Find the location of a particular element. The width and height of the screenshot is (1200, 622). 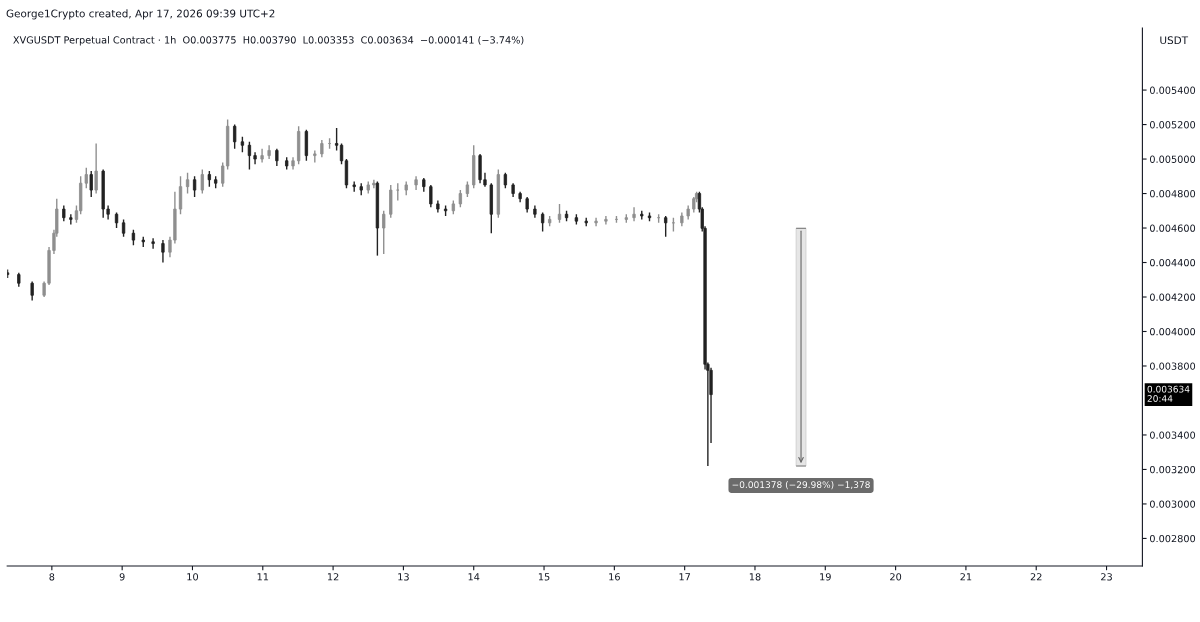

x-tick-label: 17 is located at coordinates (685, 577).